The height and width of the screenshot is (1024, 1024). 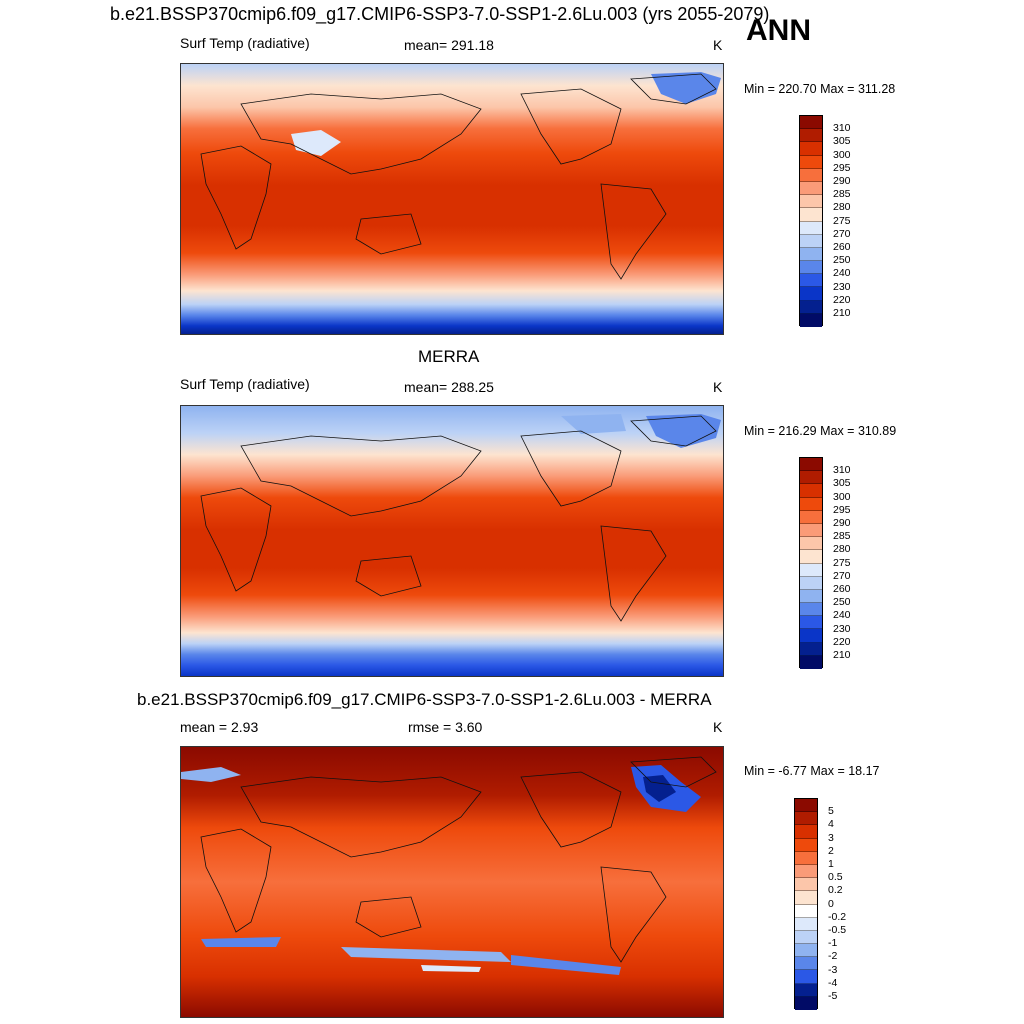 I want to click on colorbar-tick-label: 310, so click(x=842, y=128).